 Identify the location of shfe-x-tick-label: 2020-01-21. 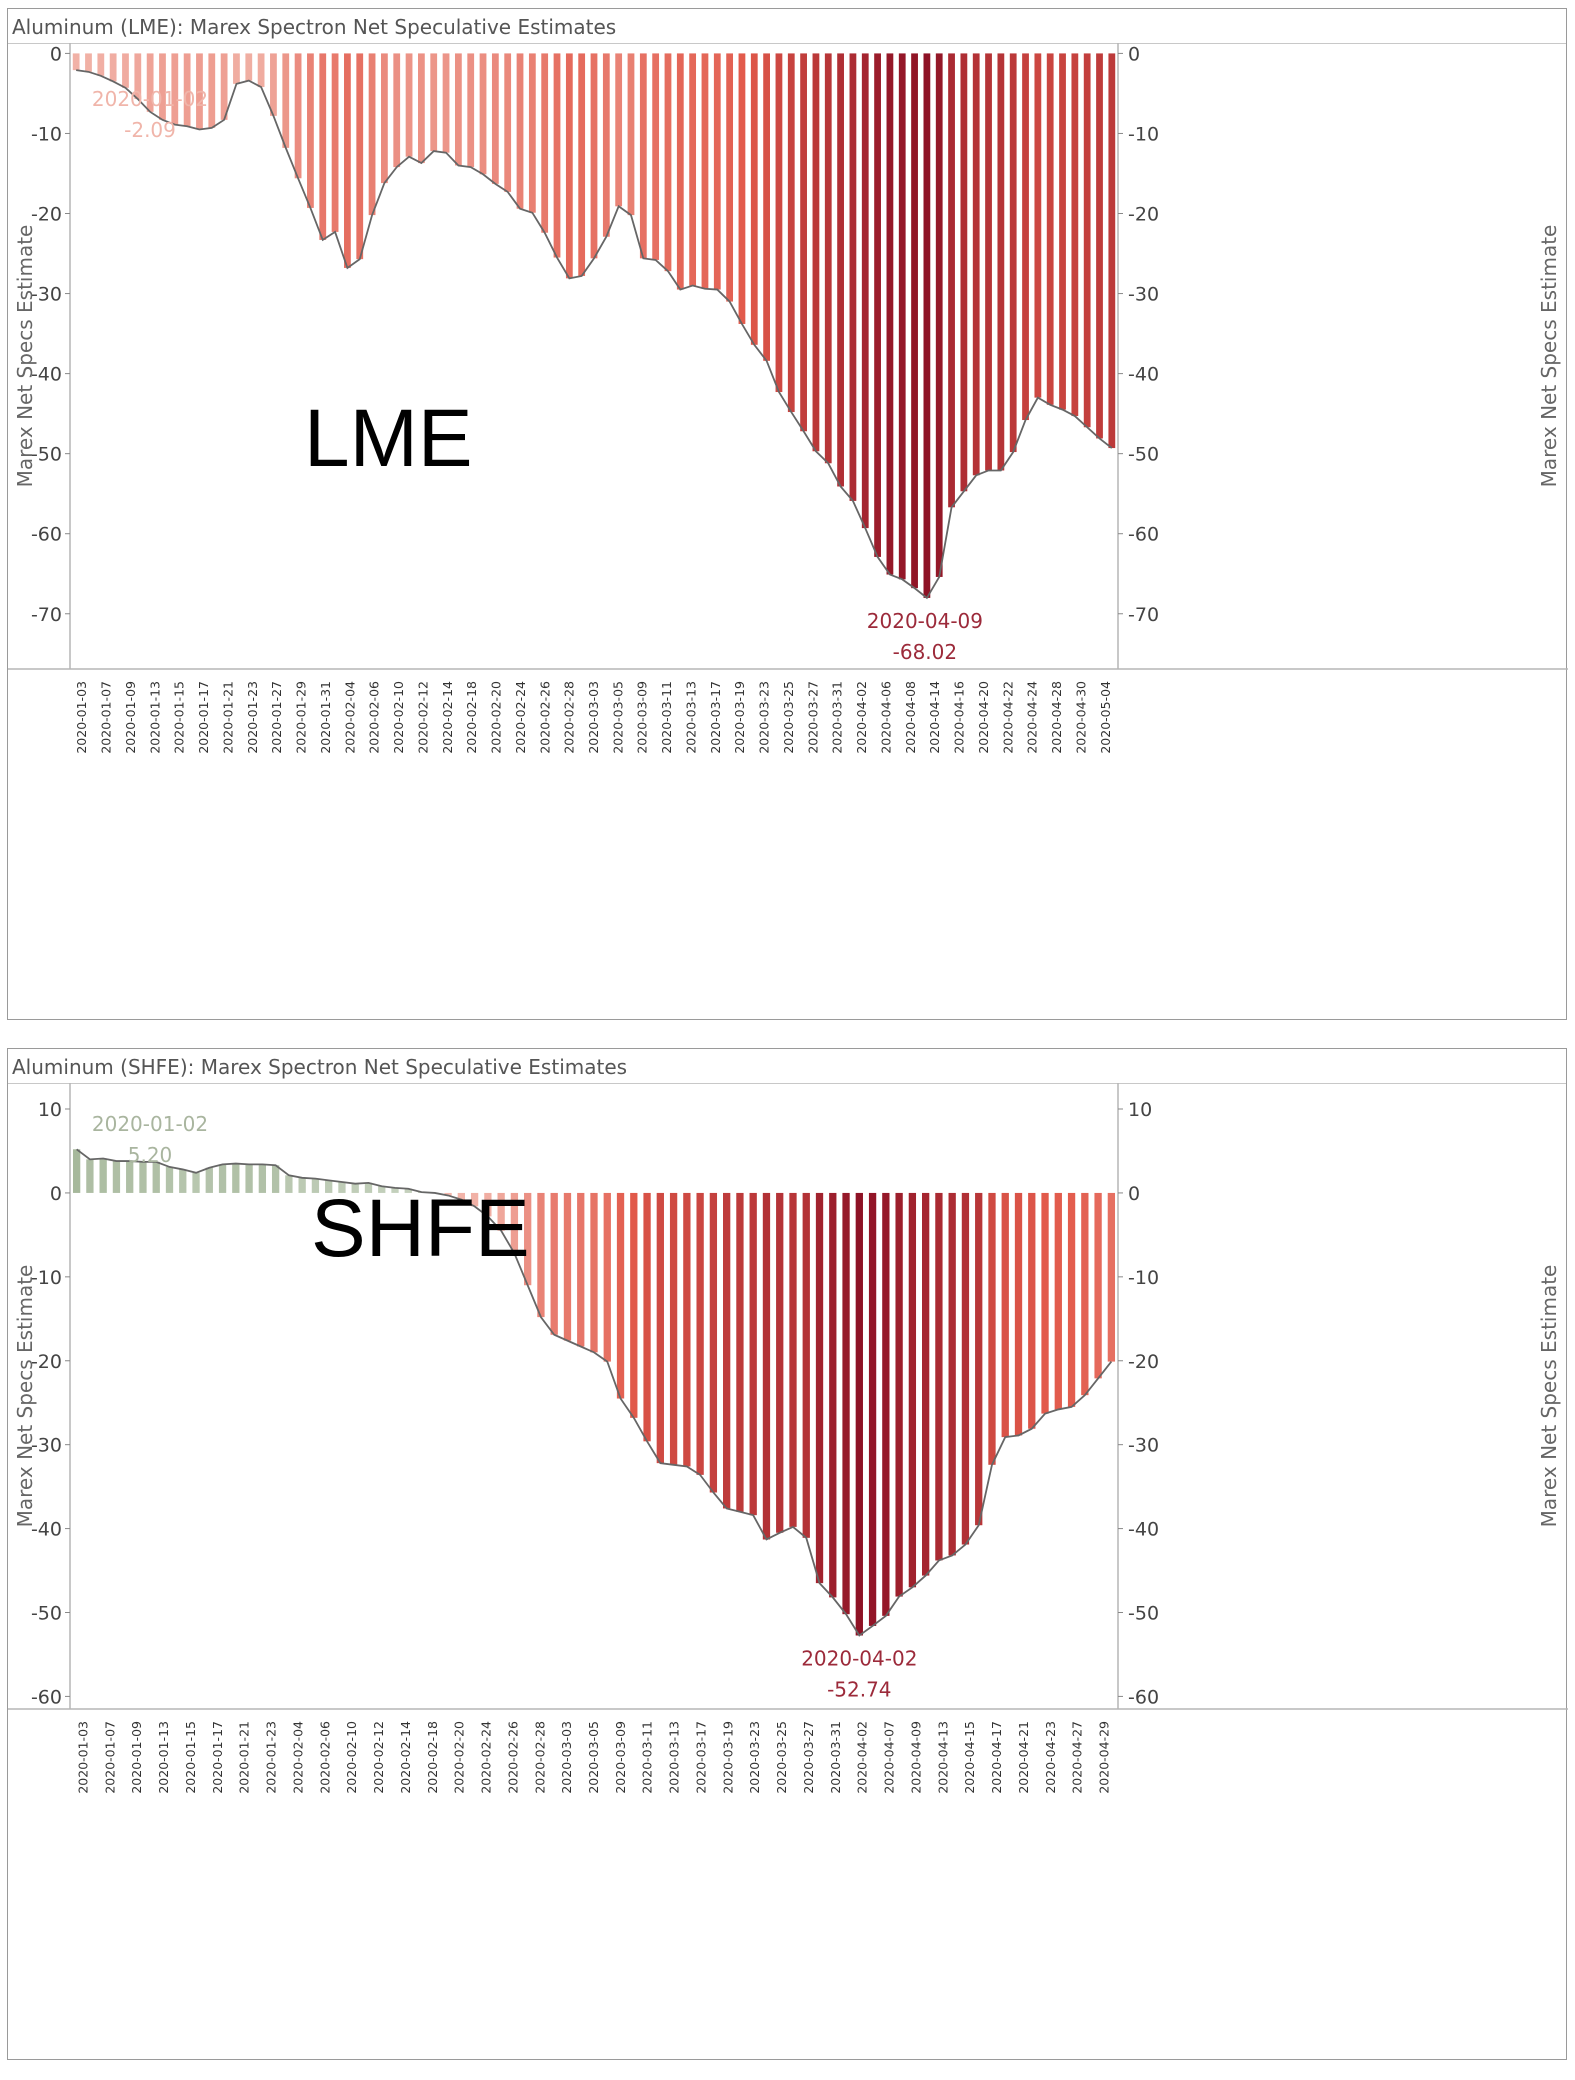
(244, 1757).